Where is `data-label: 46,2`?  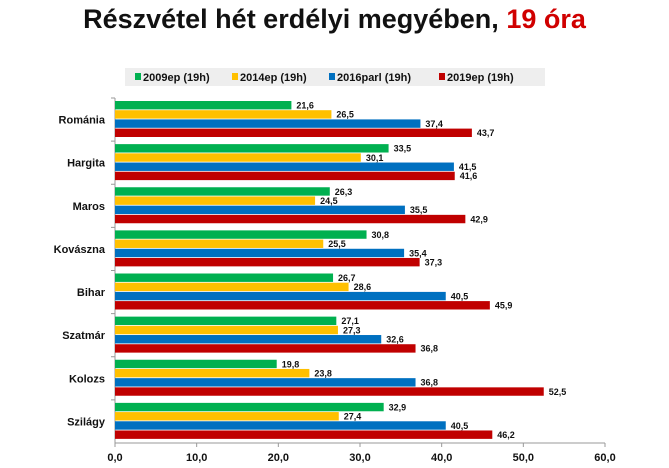
data-label: 46,2 is located at coordinates (506, 435).